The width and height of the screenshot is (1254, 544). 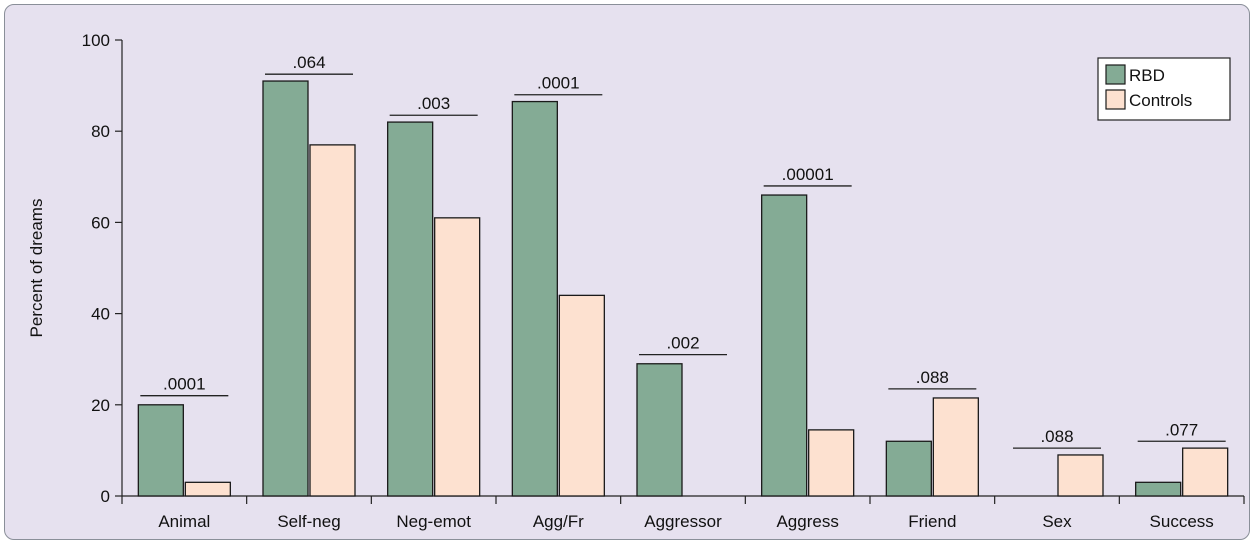 I want to click on bar-controls-neg-emot, so click(x=457, y=357).